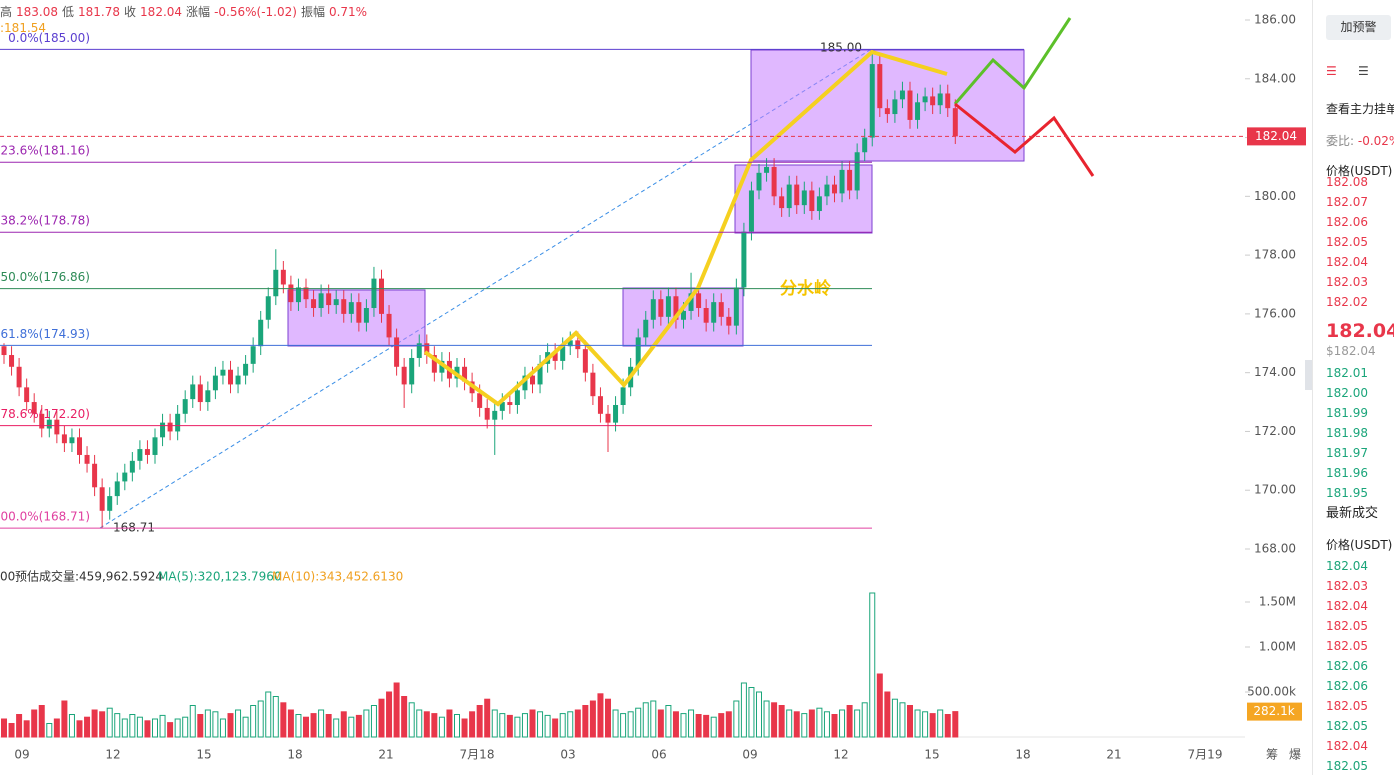 Image resolution: width=1394 pixels, height=775 pixels. What do you see at coordinates (1347, 222) in the screenshot?
I see `ask-price: 182.06` at bounding box center [1347, 222].